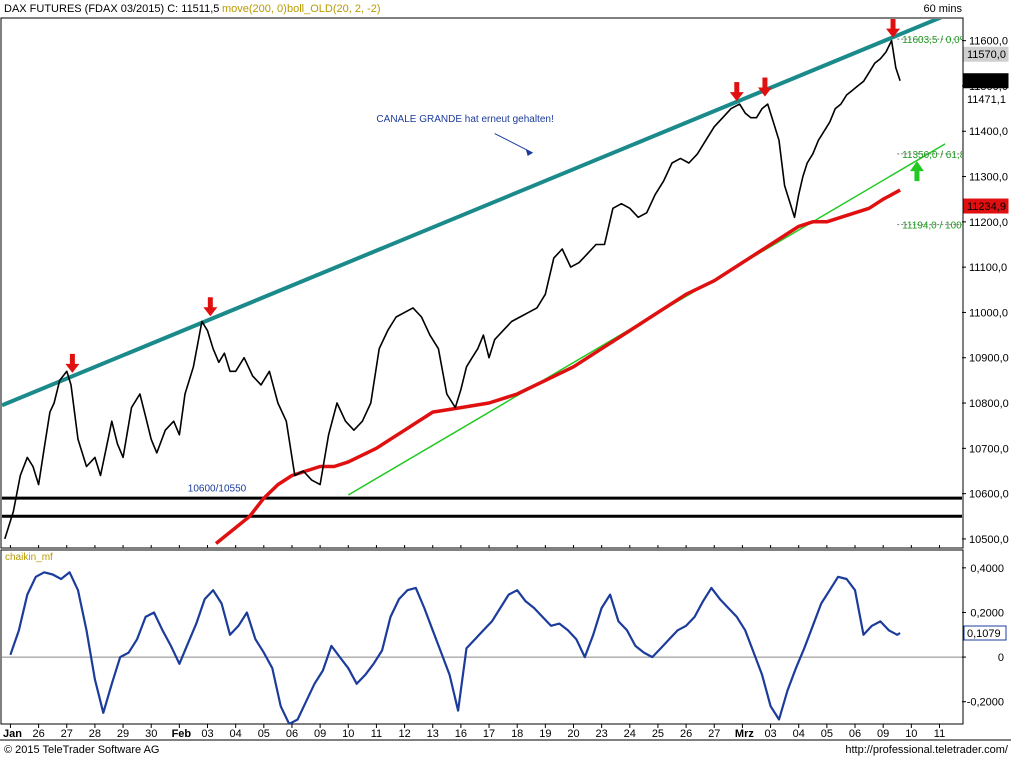  What do you see at coordinates (988, 313) in the screenshot?
I see `price-y-tick-label: 11000,0` at bounding box center [988, 313].